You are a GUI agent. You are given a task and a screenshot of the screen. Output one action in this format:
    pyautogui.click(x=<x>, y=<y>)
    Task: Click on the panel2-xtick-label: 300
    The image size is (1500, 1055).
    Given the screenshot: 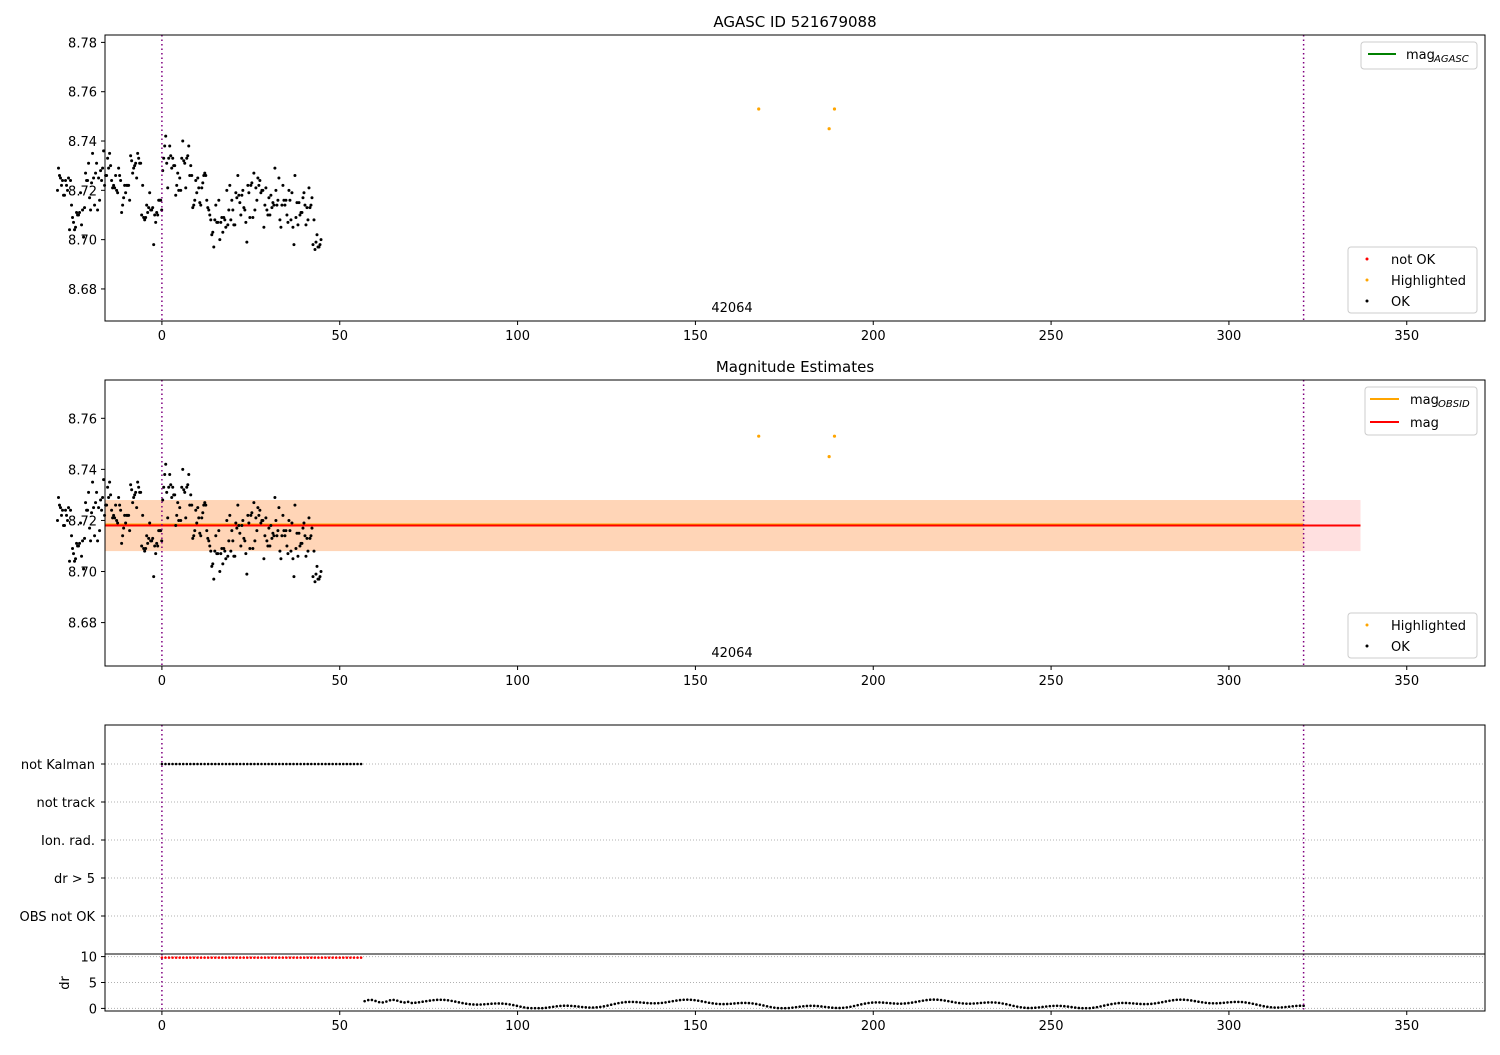 What is the action you would take?
    pyautogui.click(x=1229, y=681)
    